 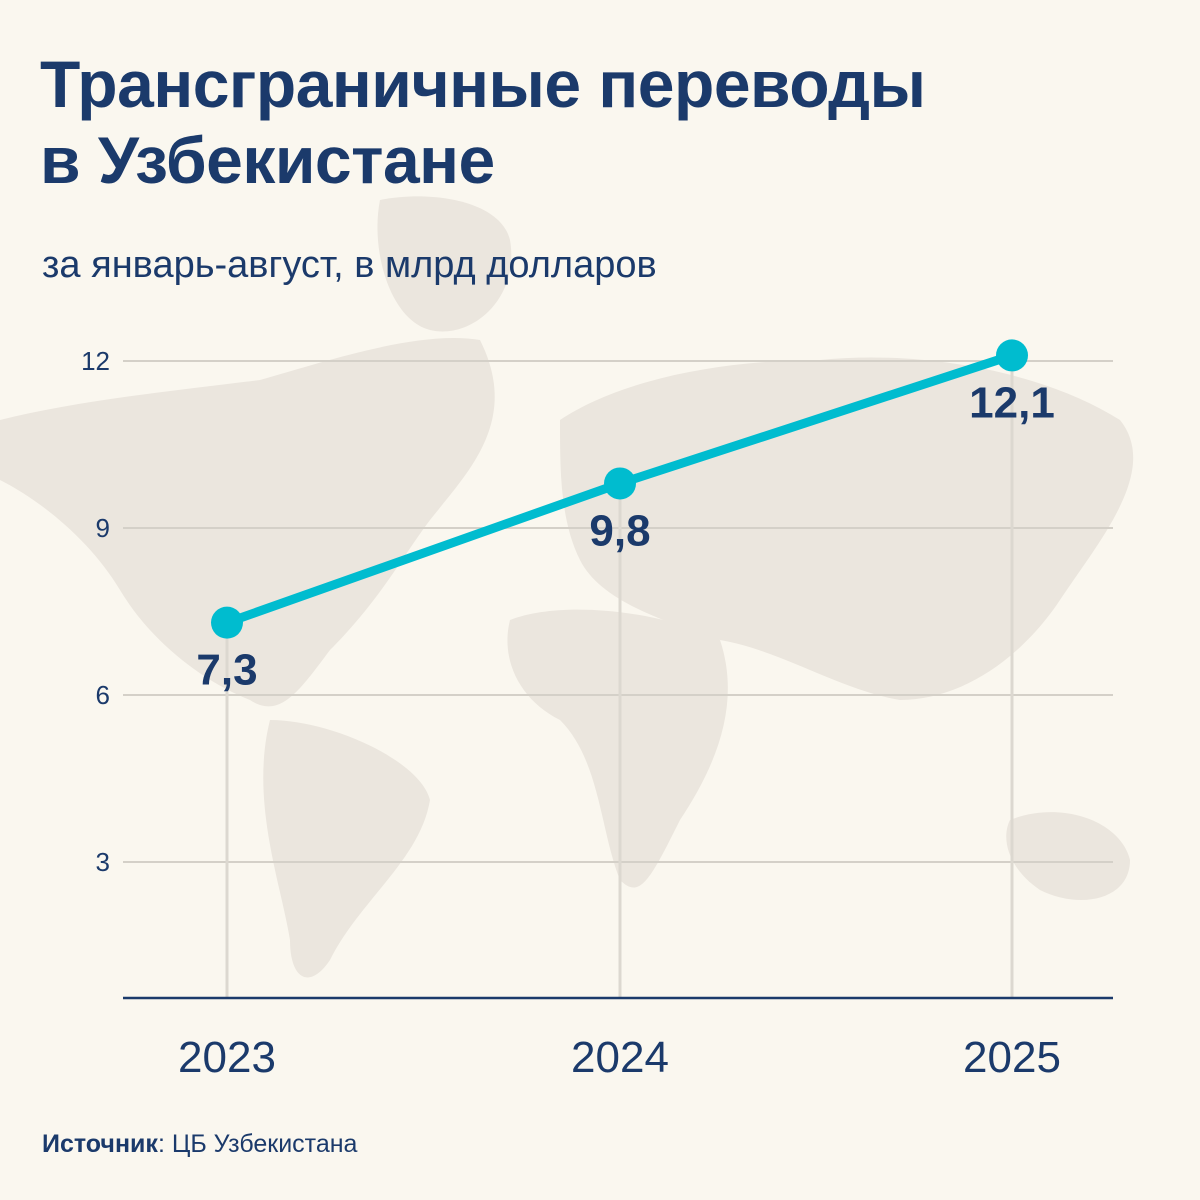 I want to click on x-tick-label: 2025, so click(x=1012, y=1057).